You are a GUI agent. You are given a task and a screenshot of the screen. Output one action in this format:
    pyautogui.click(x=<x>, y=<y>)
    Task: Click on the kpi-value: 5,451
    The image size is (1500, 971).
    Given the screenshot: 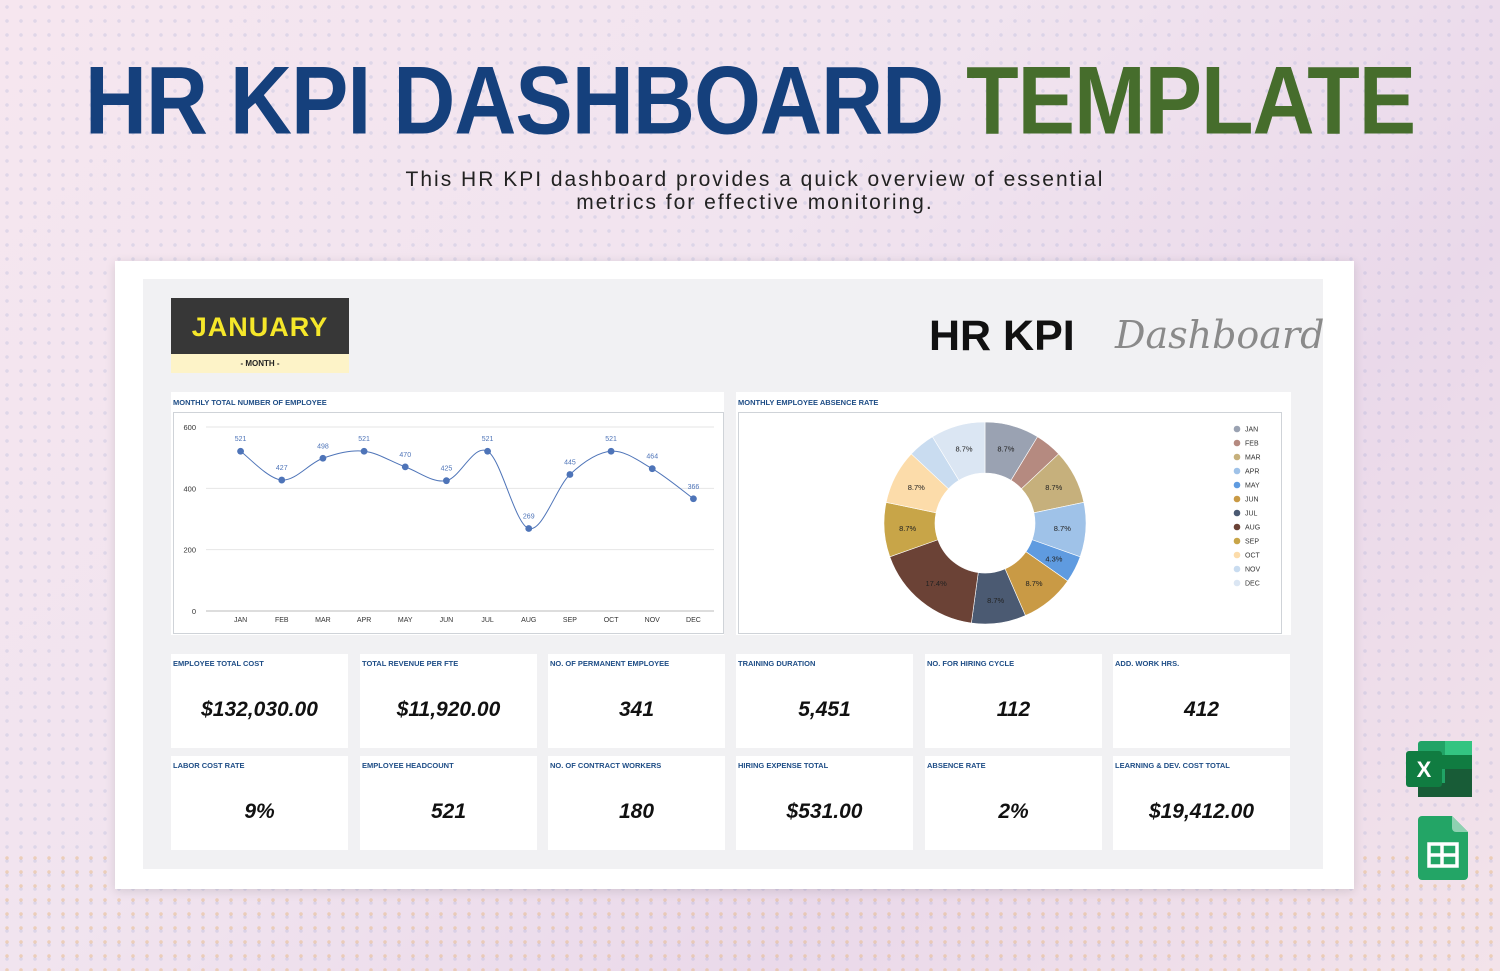 What is the action you would take?
    pyautogui.click(x=824, y=709)
    